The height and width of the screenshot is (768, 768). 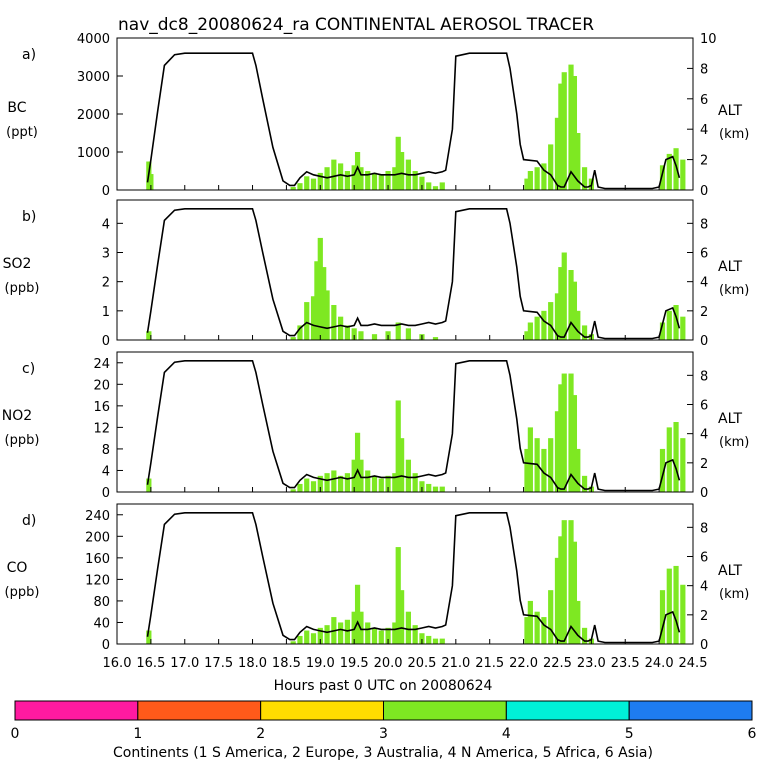 I want to click on species-unit: (ppt), so click(x=22, y=132).